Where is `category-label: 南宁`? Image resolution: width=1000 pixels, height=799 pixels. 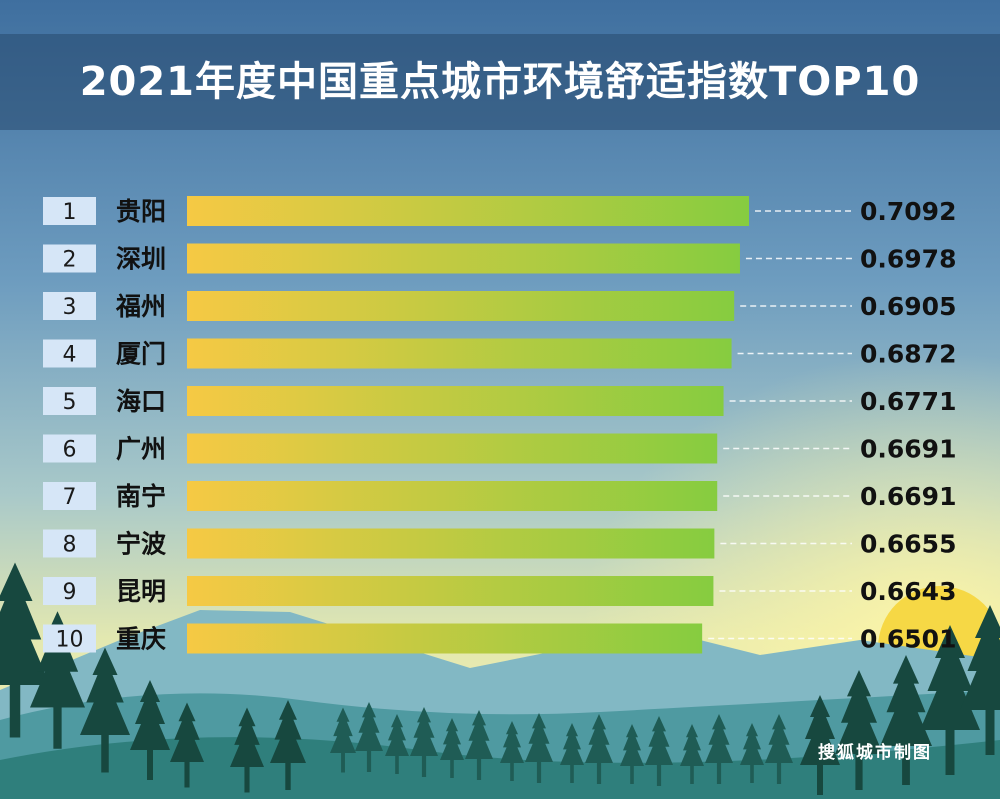
category-label: 南宁 is located at coordinates (141, 496).